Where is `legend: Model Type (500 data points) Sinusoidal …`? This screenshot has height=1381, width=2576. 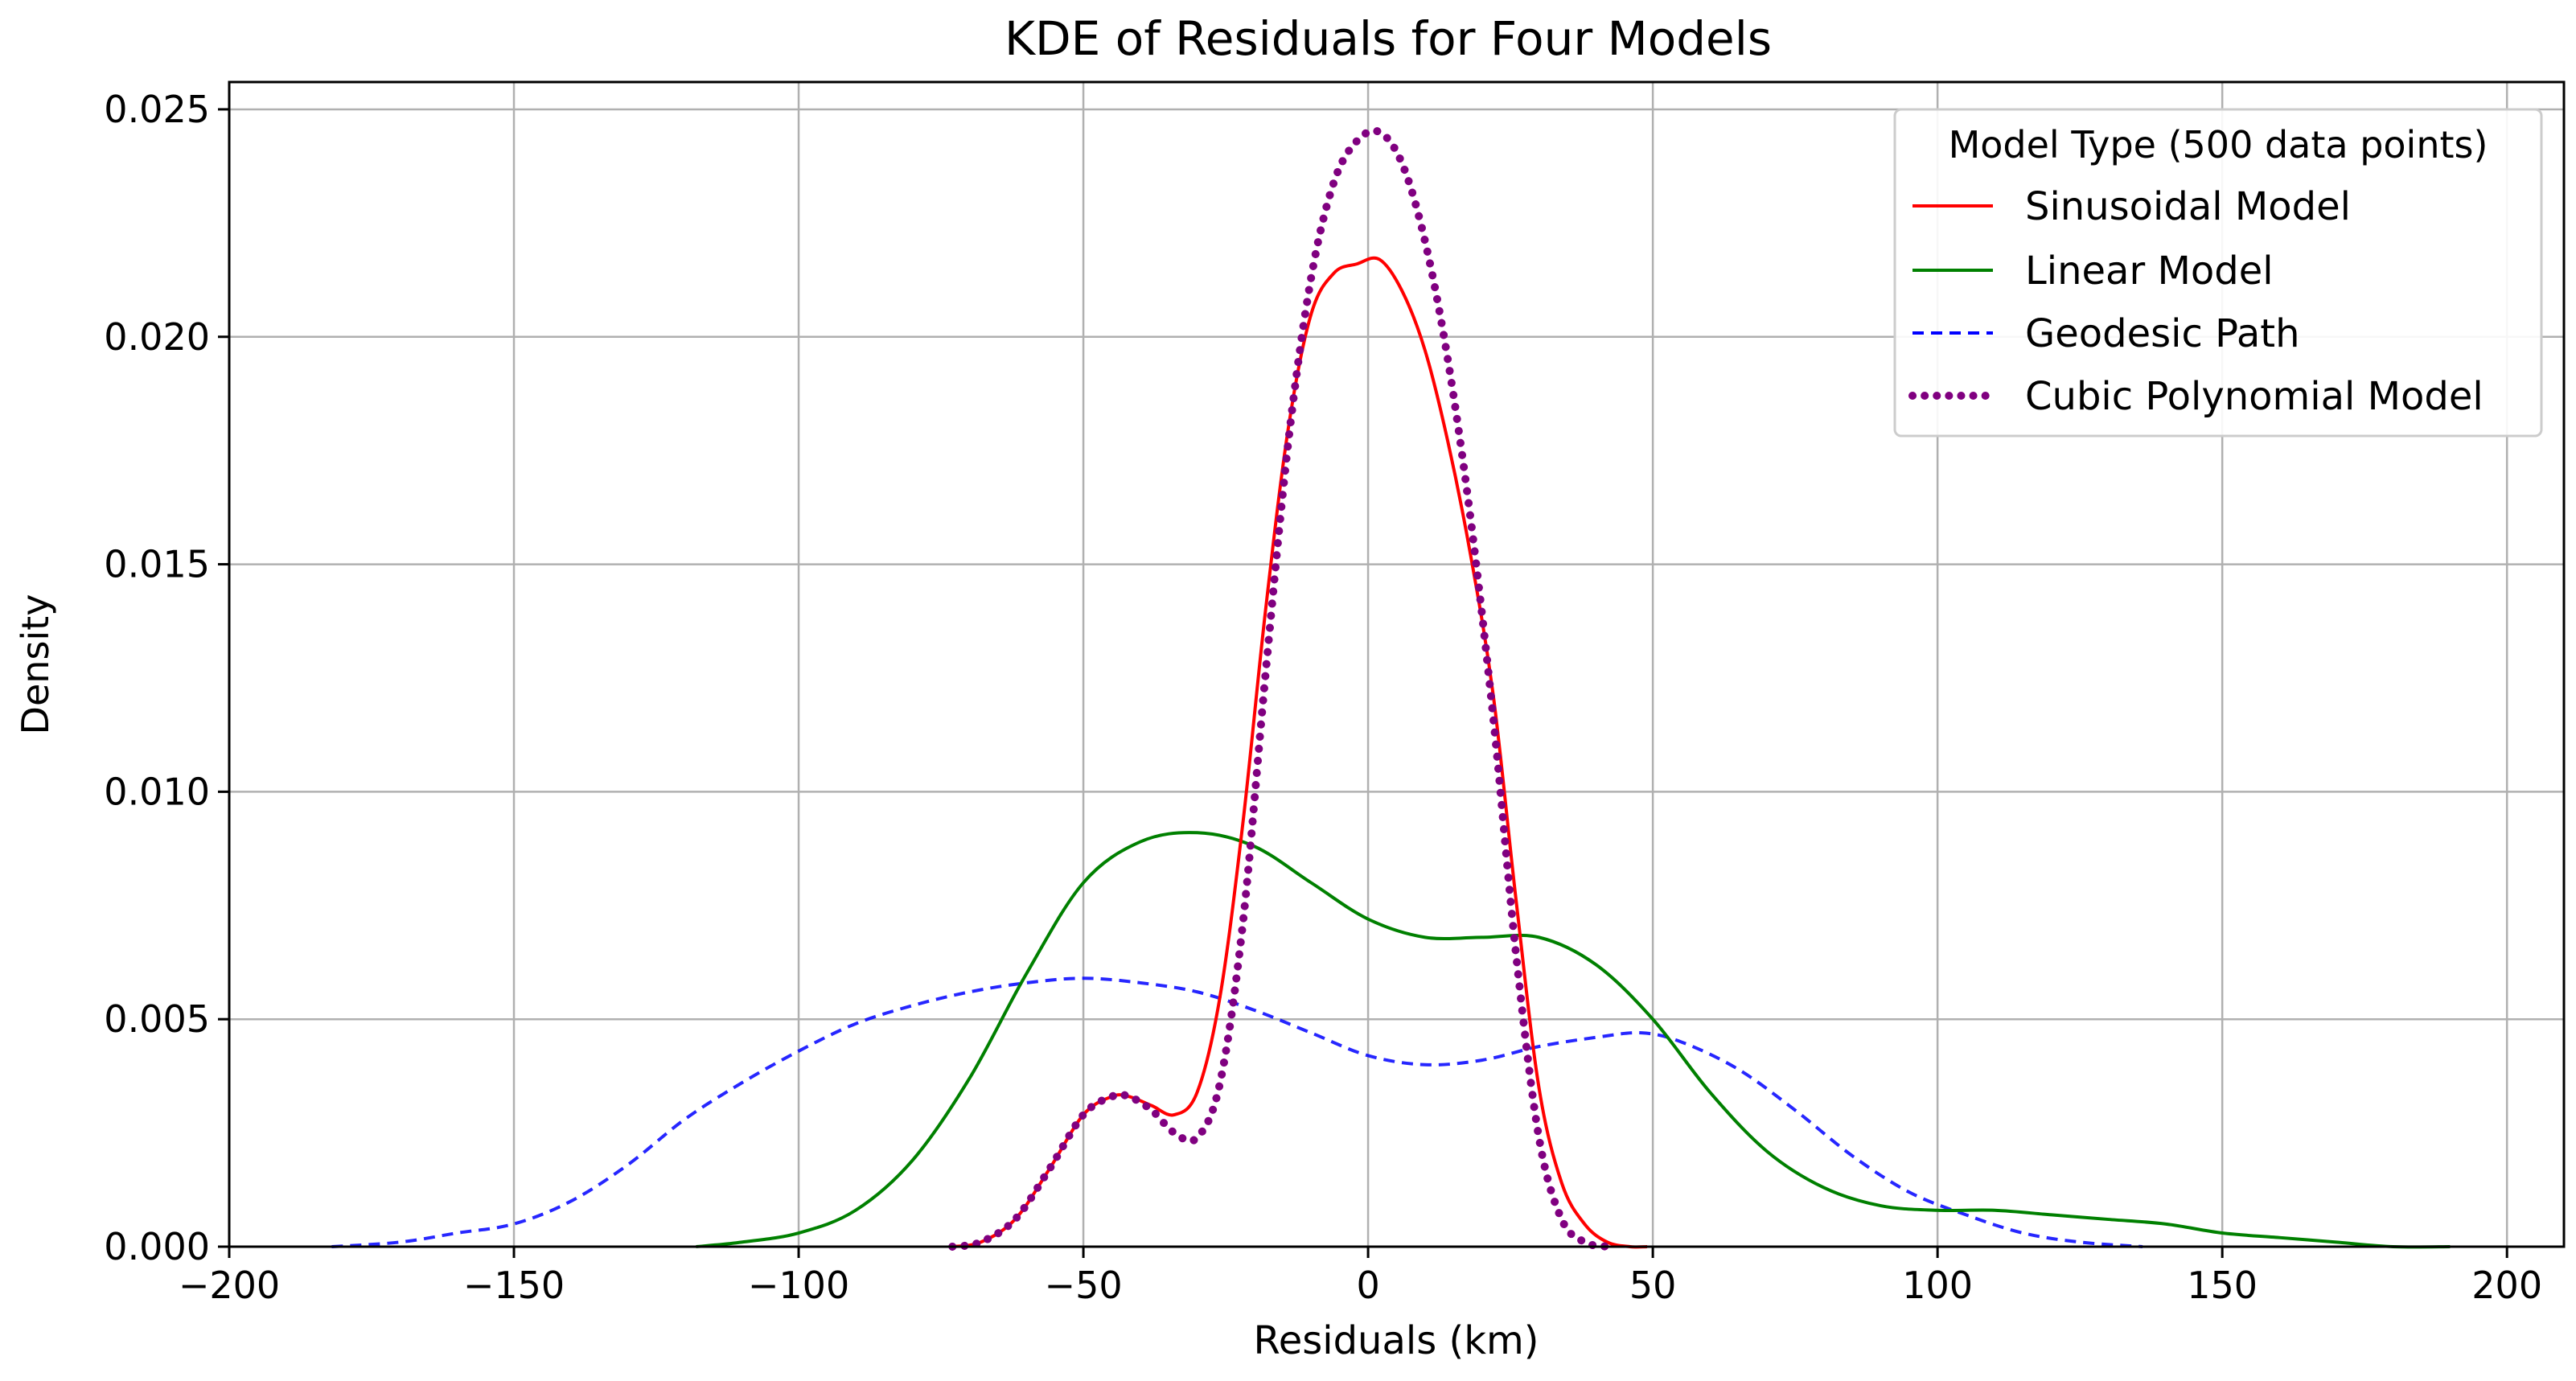 legend: Model Type (500 data points) Sinusoidal … is located at coordinates (2218, 273).